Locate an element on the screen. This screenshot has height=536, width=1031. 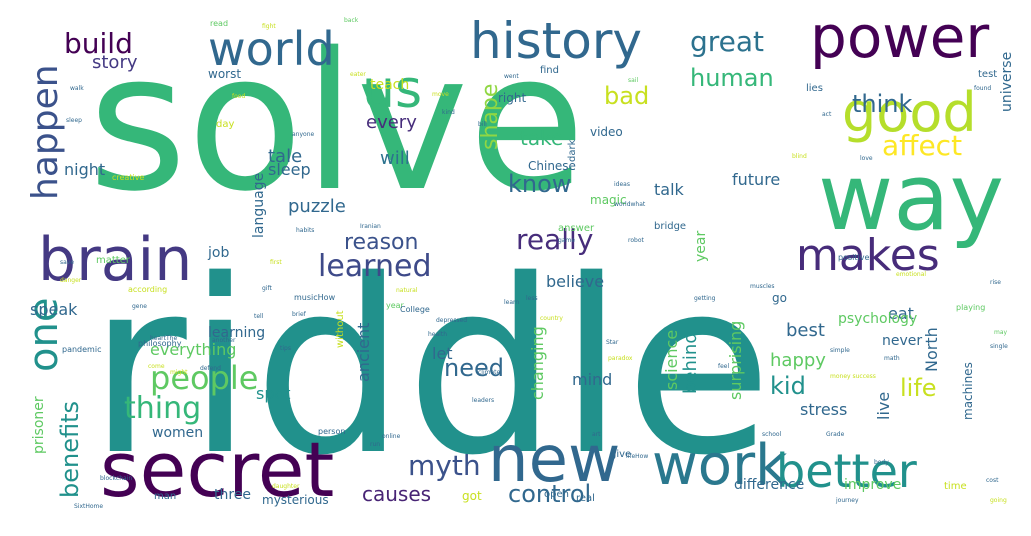
word-world: world is located at coordinates (271, 49).